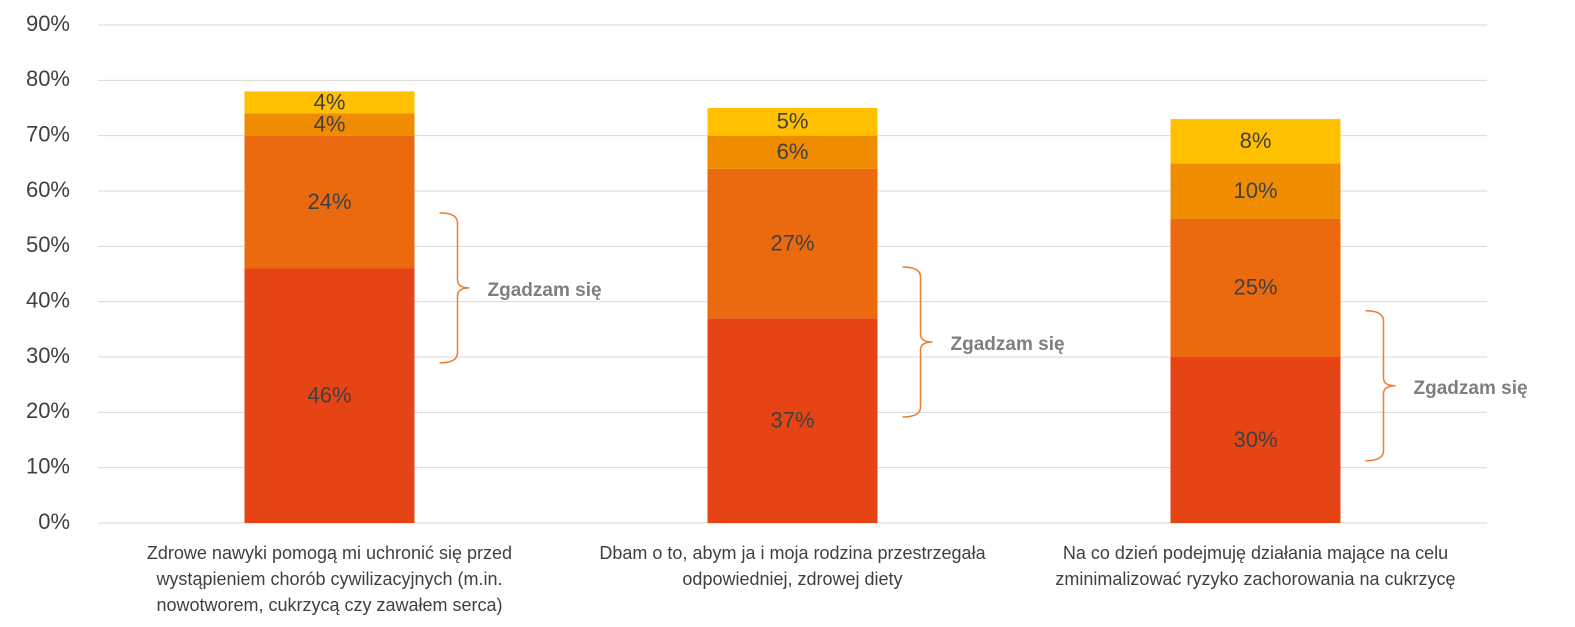 The image size is (1575, 627). Describe the element at coordinates (48, 299) in the screenshot. I see `y-tick-label: 40%` at that location.